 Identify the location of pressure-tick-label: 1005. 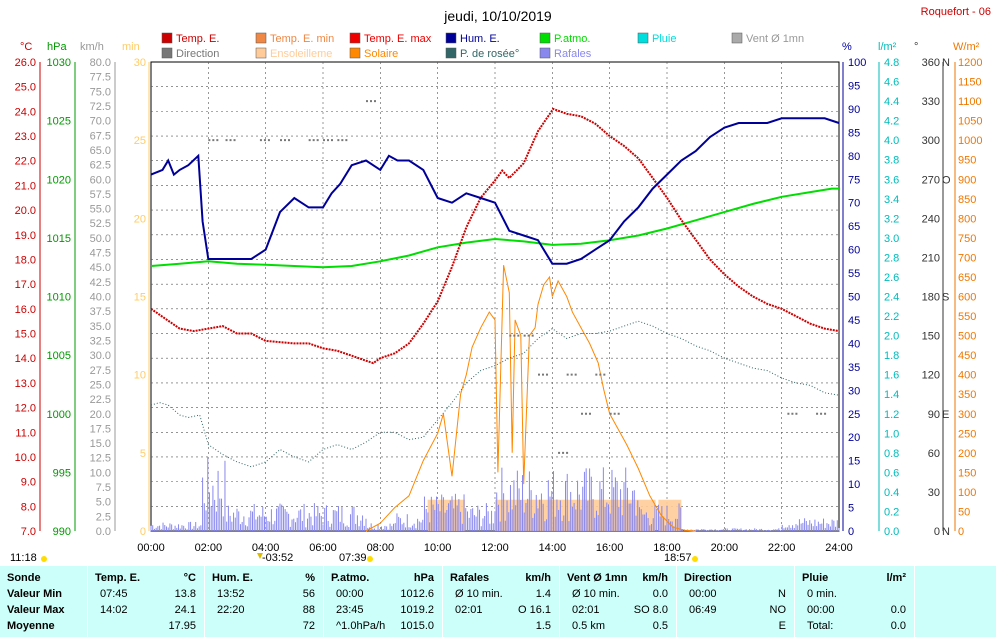
(59, 356).